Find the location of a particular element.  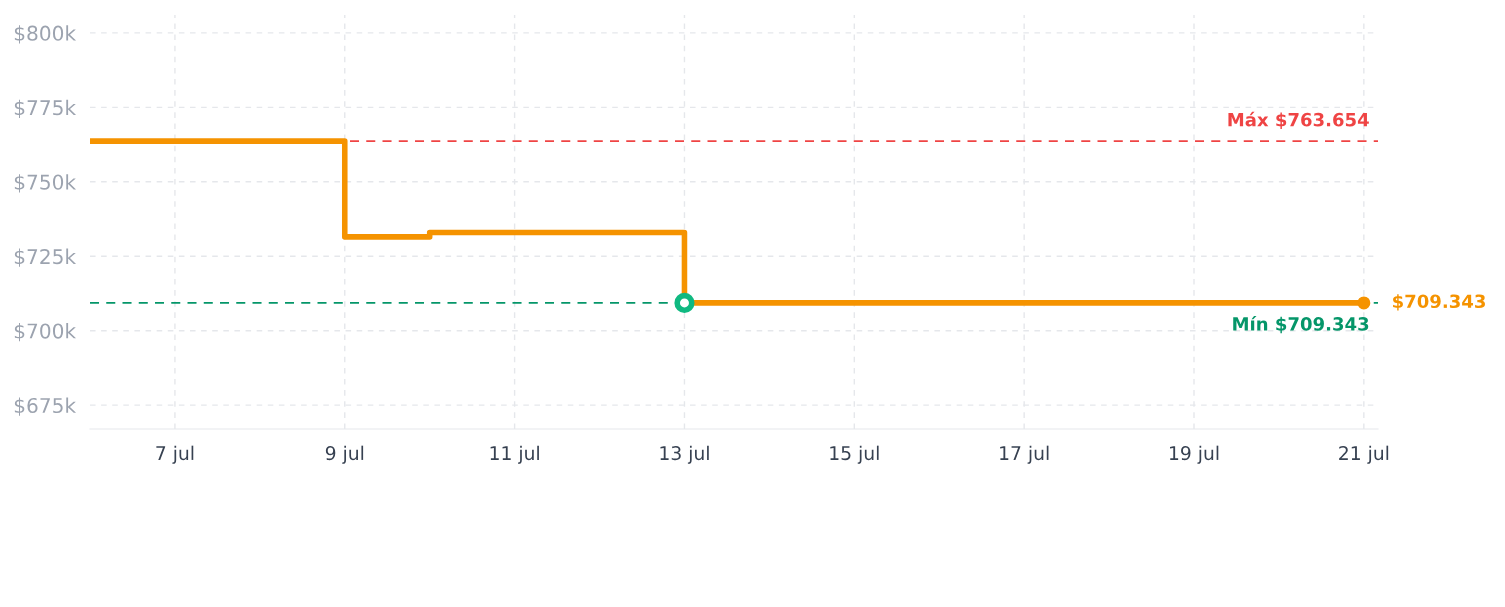

x-tick-label: 17 jul is located at coordinates (1024, 454).